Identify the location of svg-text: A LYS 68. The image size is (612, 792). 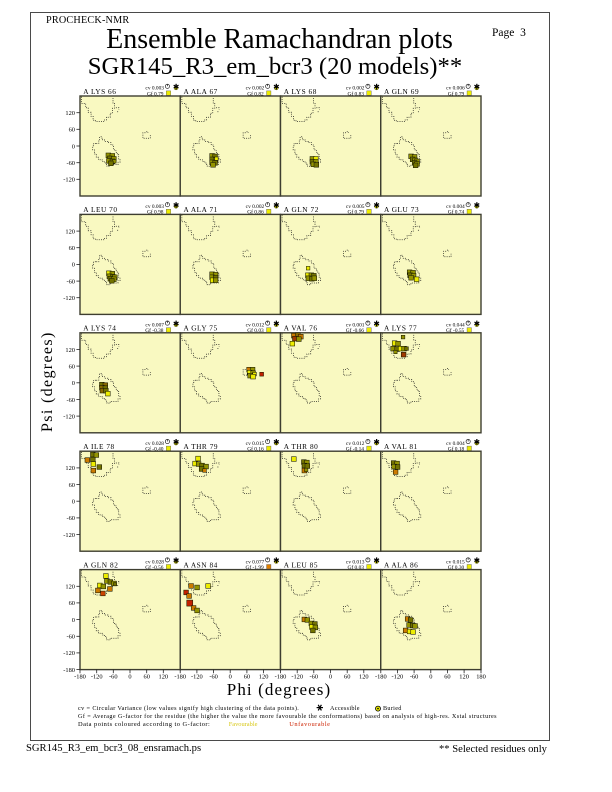
(300, 91).